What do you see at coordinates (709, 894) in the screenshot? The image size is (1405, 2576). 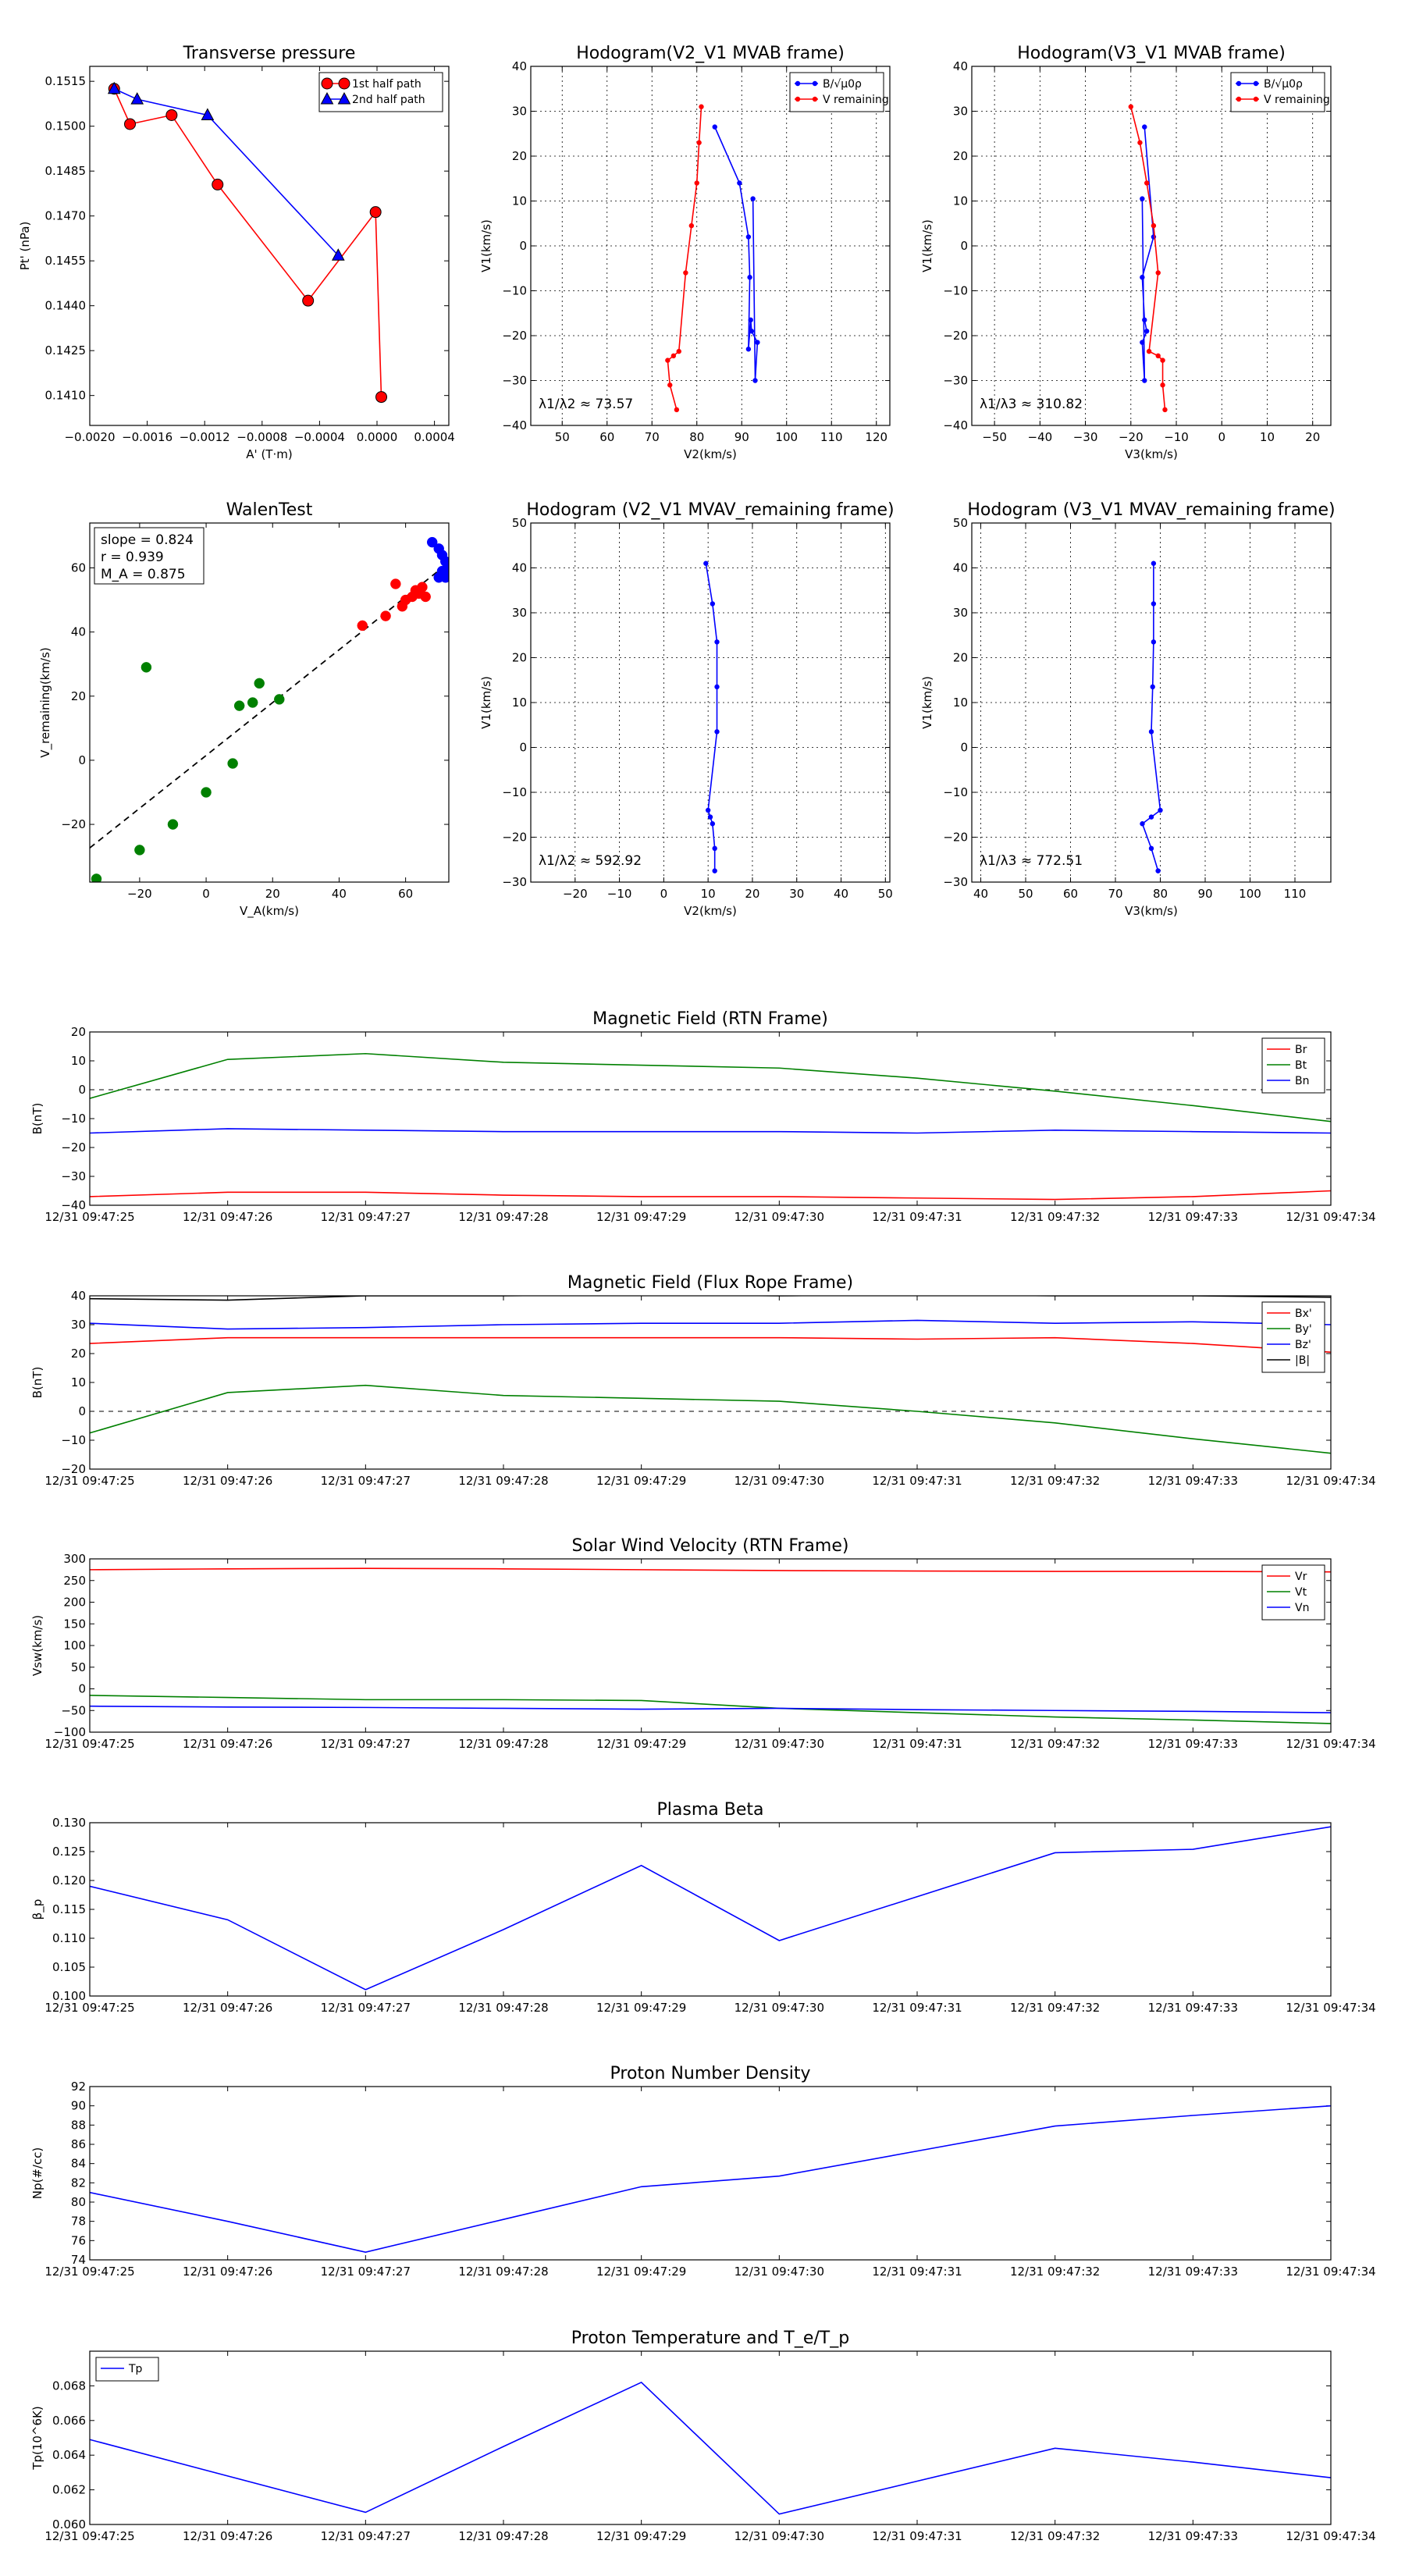 I see `x-tick-label: 10` at bounding box center [709, 894].